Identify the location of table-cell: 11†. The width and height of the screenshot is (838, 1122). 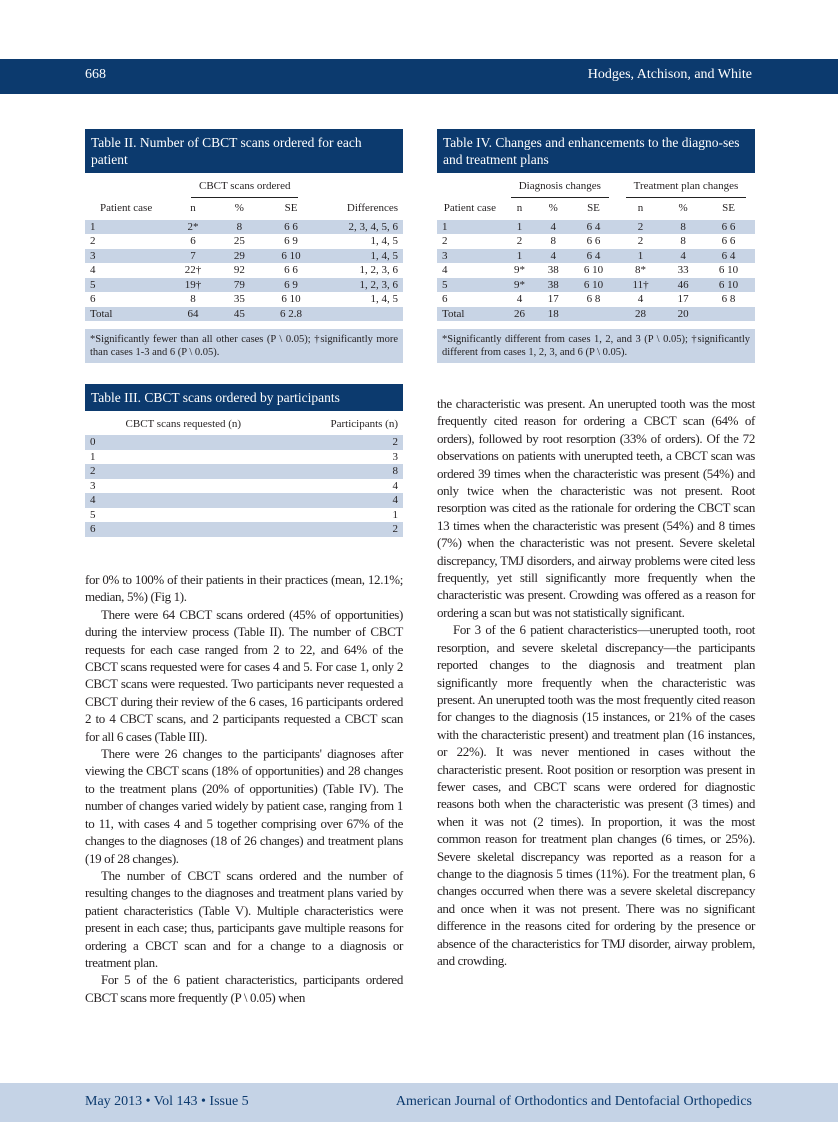
(640, 284).